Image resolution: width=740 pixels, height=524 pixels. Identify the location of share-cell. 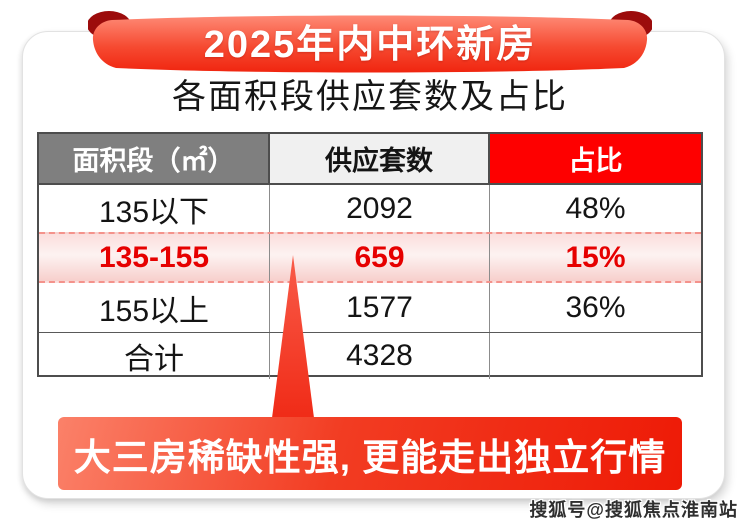
(595, 356).